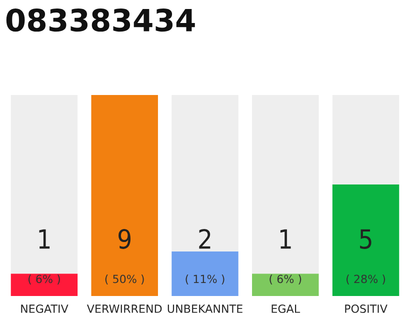  Describe the element at coordinates (204, 238) in the screenshot. I see `data-label: 2` at that location.